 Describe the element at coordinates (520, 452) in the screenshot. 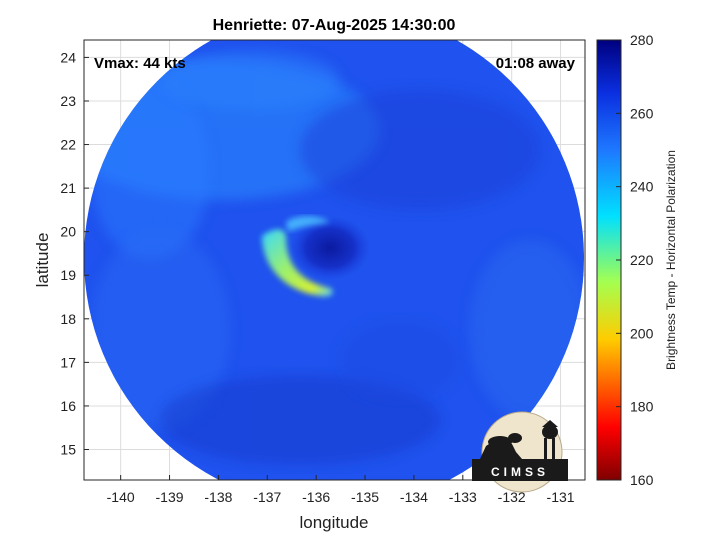

I see `cimss-logo: CIMSS` at that location.